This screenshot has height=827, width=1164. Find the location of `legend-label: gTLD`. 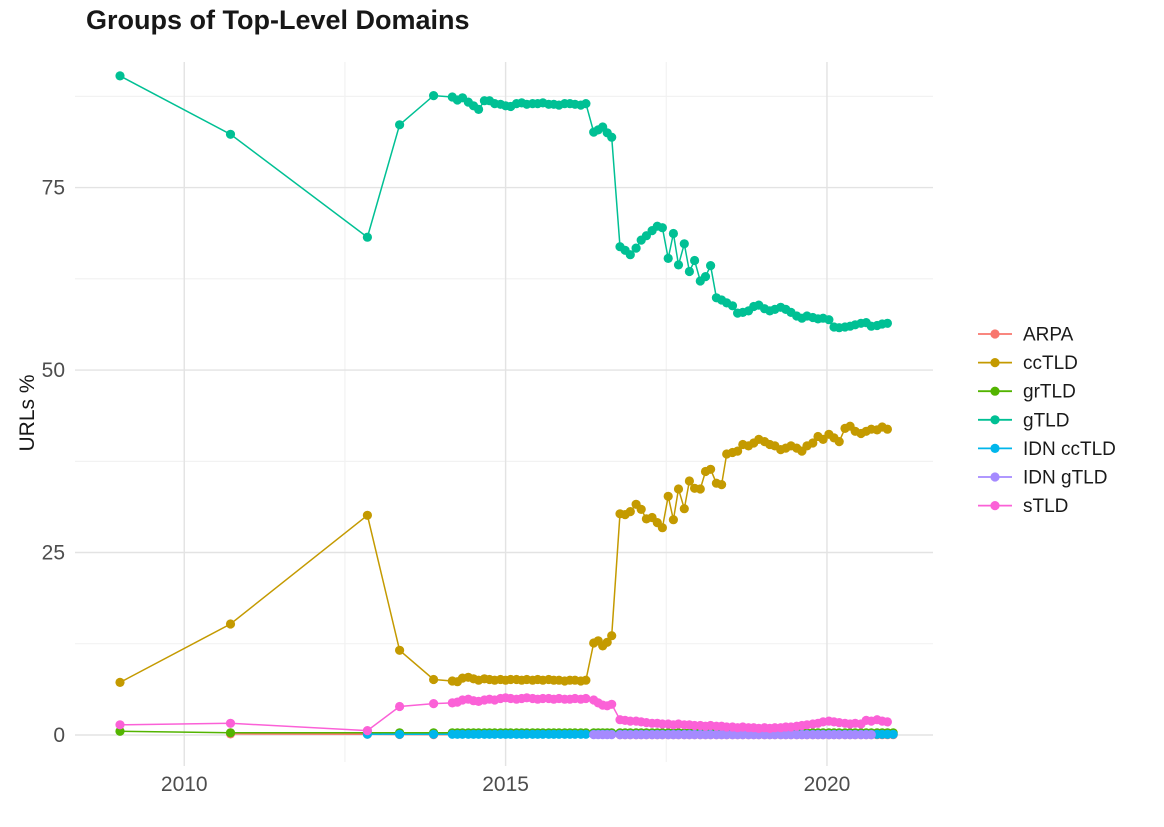

legend-label: gTLD is located at coordinates (1046, 420).